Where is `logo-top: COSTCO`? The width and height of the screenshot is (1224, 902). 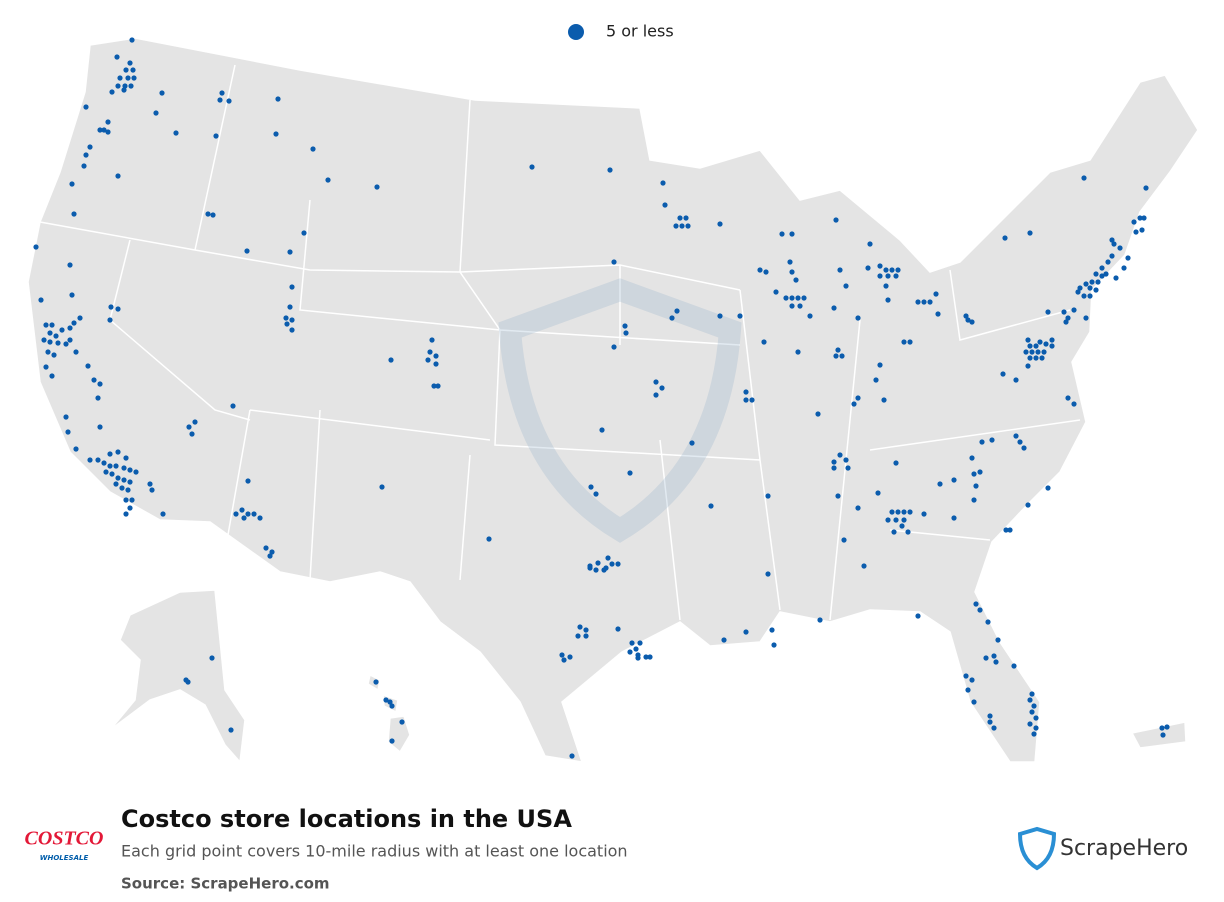 logo-top: COSTCO is located at coordinates (64, 839).